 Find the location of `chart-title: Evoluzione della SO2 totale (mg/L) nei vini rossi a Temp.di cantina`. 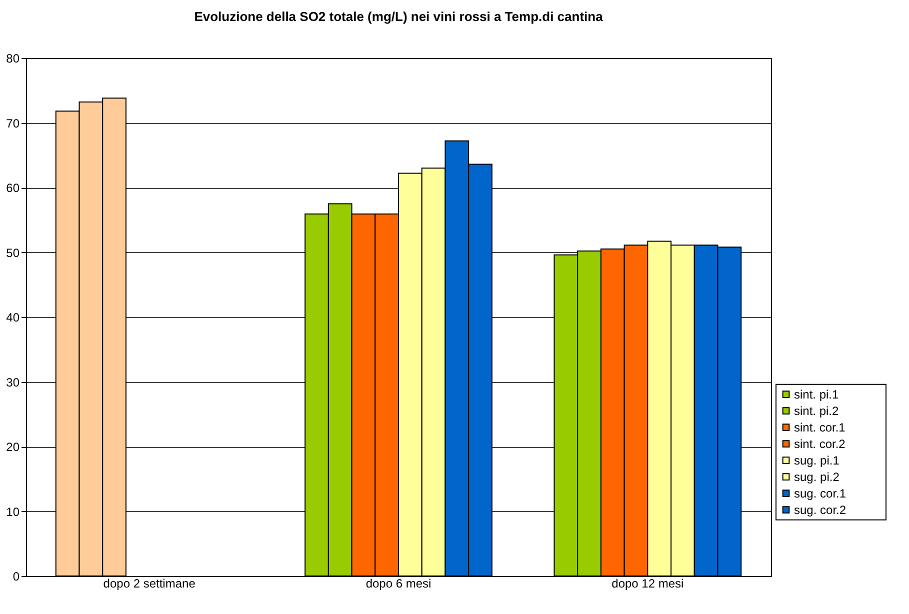

chart-title: Evoluzione della SO2 totale (mg/L) nei vini rossi a Temp.di cantina is located at coordinates (399, 16).